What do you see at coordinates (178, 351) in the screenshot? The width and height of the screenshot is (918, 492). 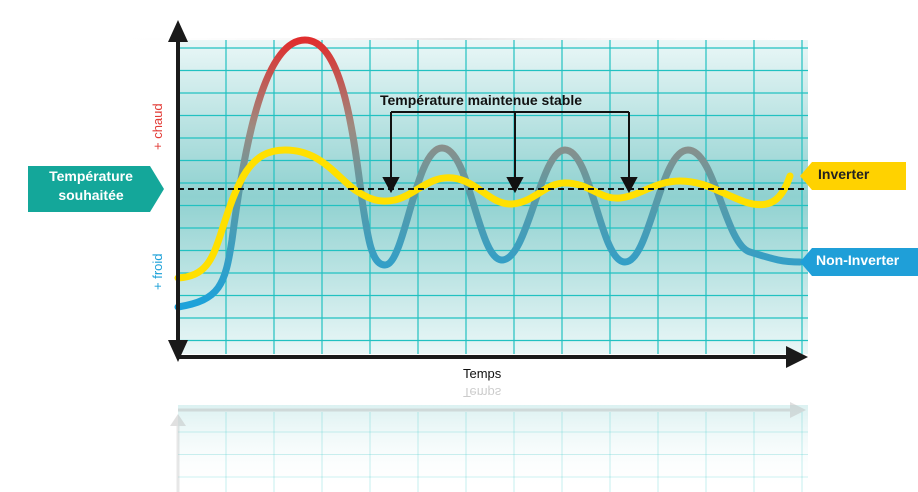 I see `y-axis-arrow-bottom` at bounding box center [178, 351].